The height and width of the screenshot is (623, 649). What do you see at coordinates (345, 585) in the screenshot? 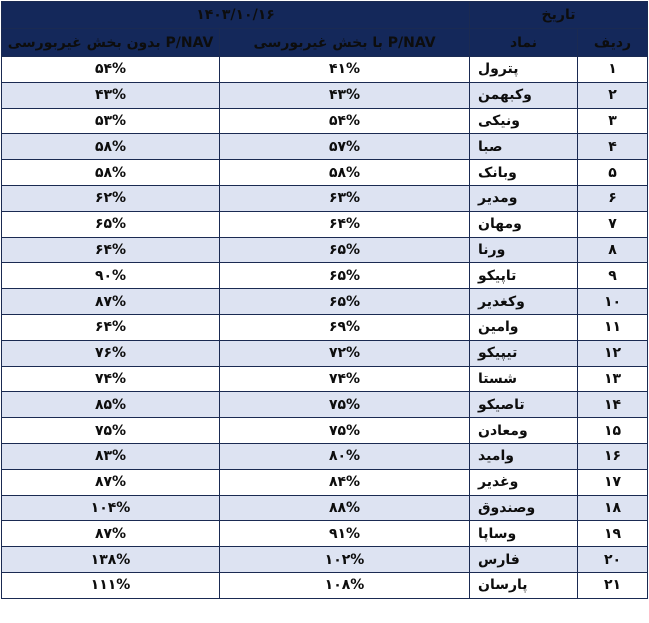
I see `pnav-with-cell: ۱۰۸%` at bounding box center [345, 585].